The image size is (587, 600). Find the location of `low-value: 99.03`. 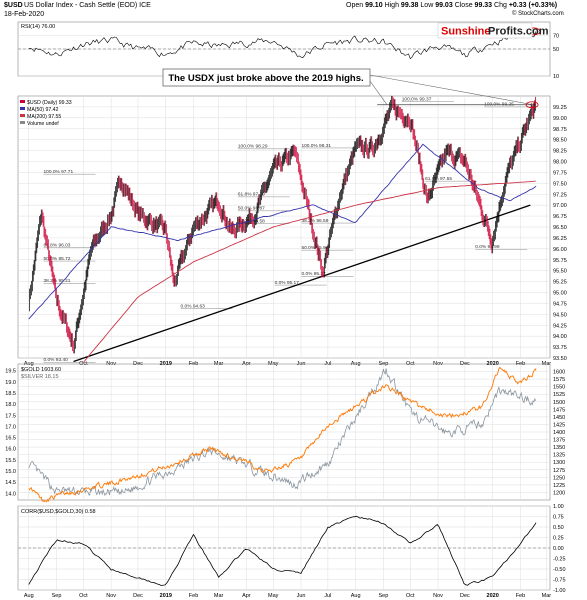

low-value: 99.03 is located at coordinates (444, 5).